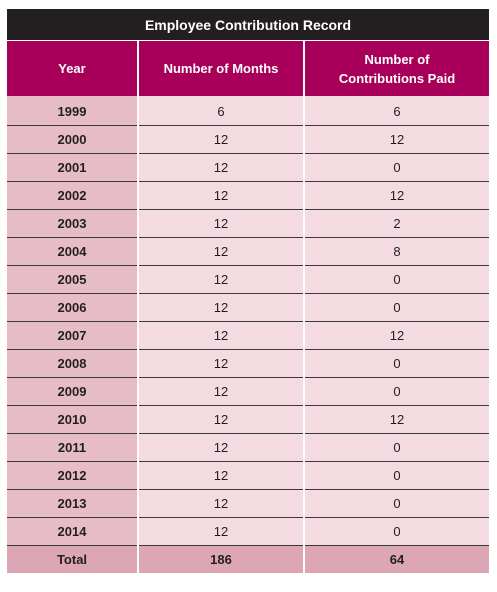 This screenshot has height=592, width=497. Describe the element at coordinates (73, 475) in the screenshot. I see `year-cell: 2012` at that location.